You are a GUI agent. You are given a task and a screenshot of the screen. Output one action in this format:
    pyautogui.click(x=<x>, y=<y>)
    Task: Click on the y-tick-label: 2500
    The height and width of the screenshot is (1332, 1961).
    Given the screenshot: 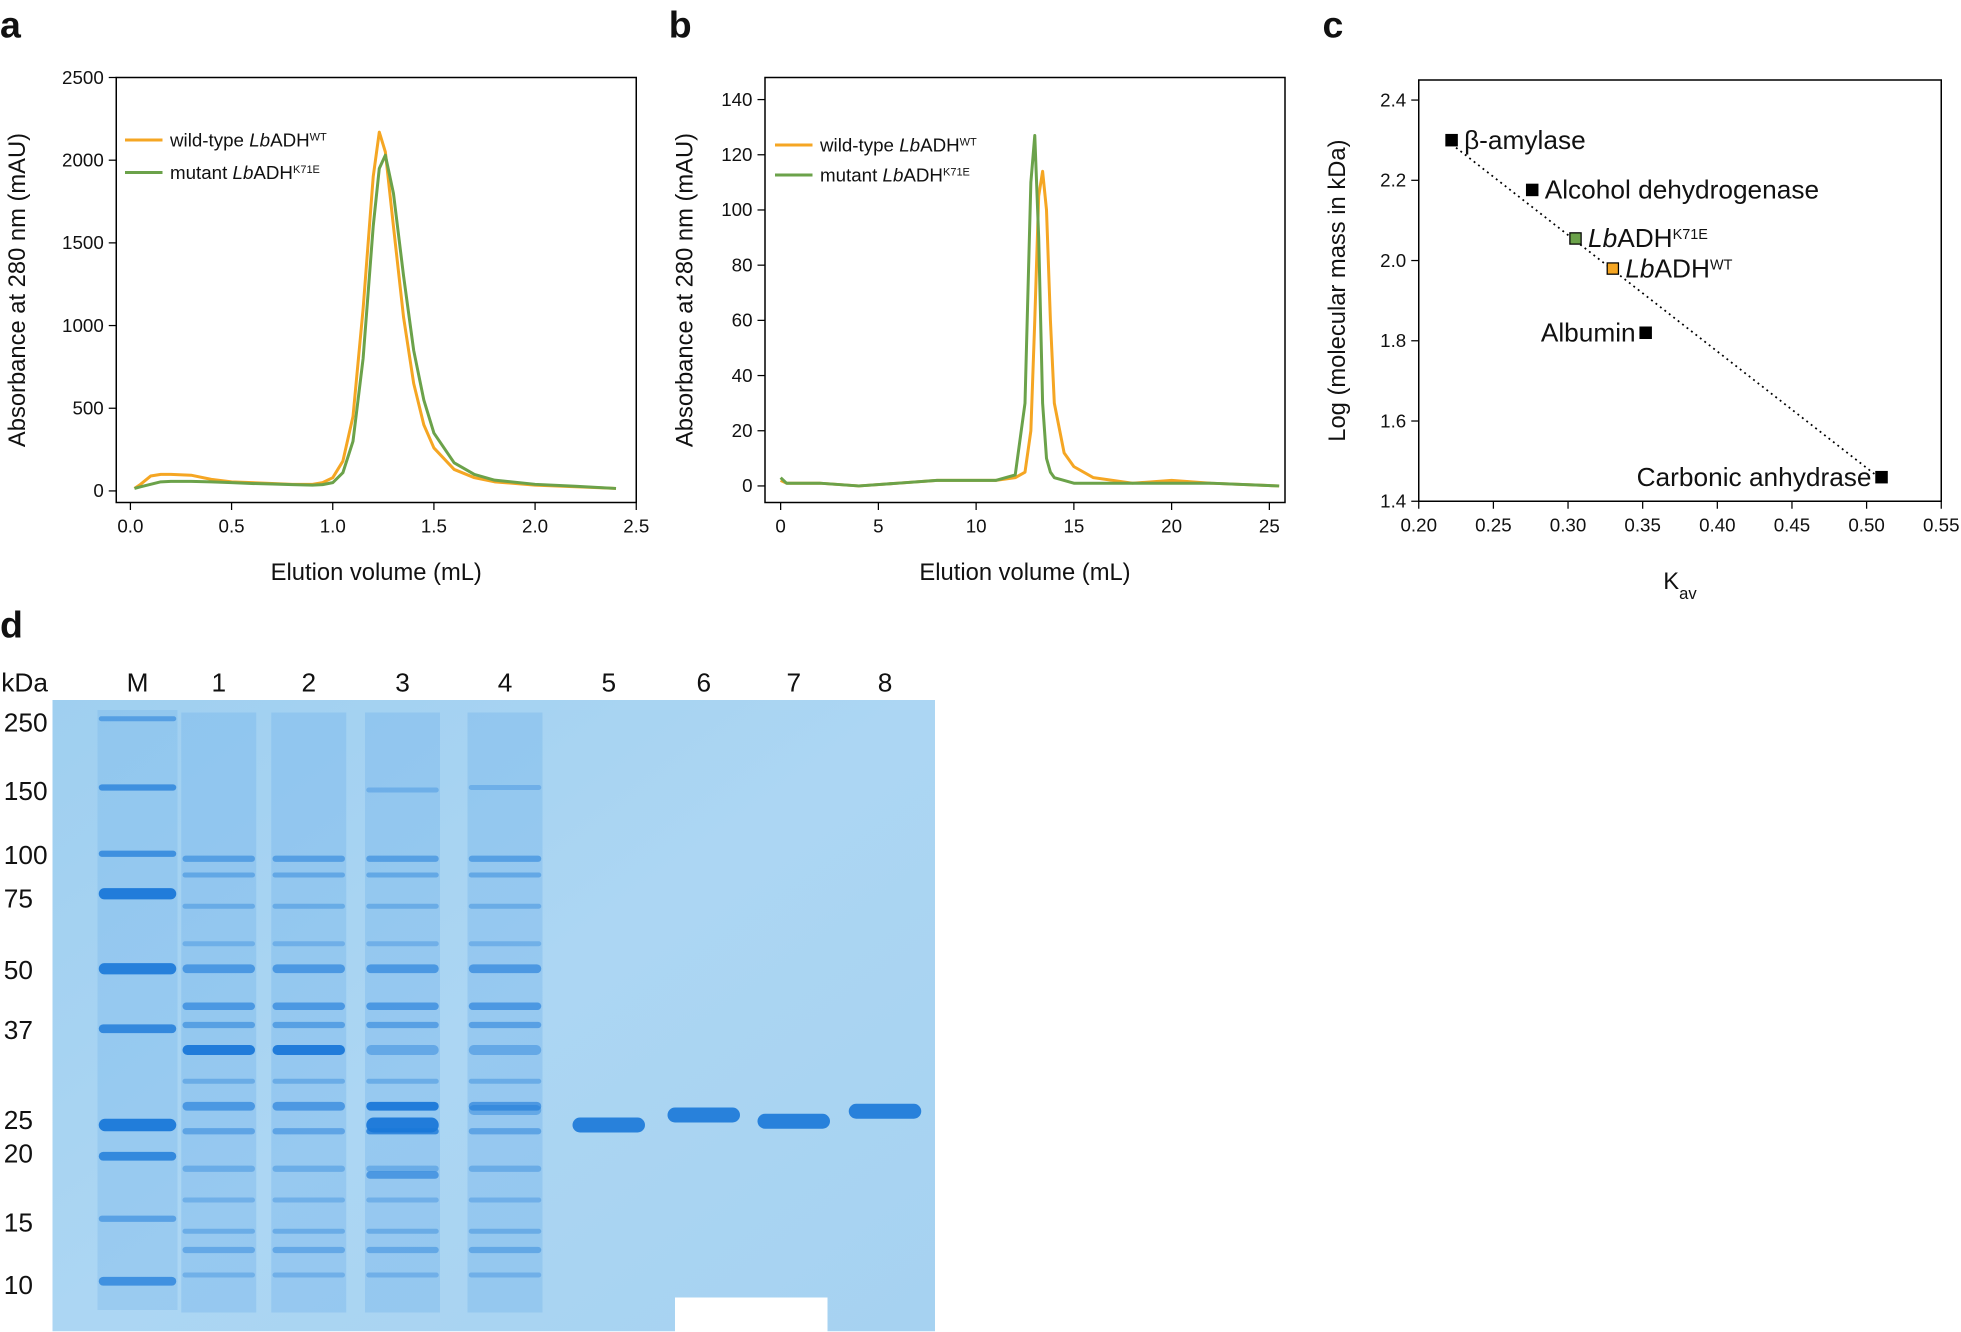 What is the action you would take?
    pyautogui.click(x=83, y=77)
    